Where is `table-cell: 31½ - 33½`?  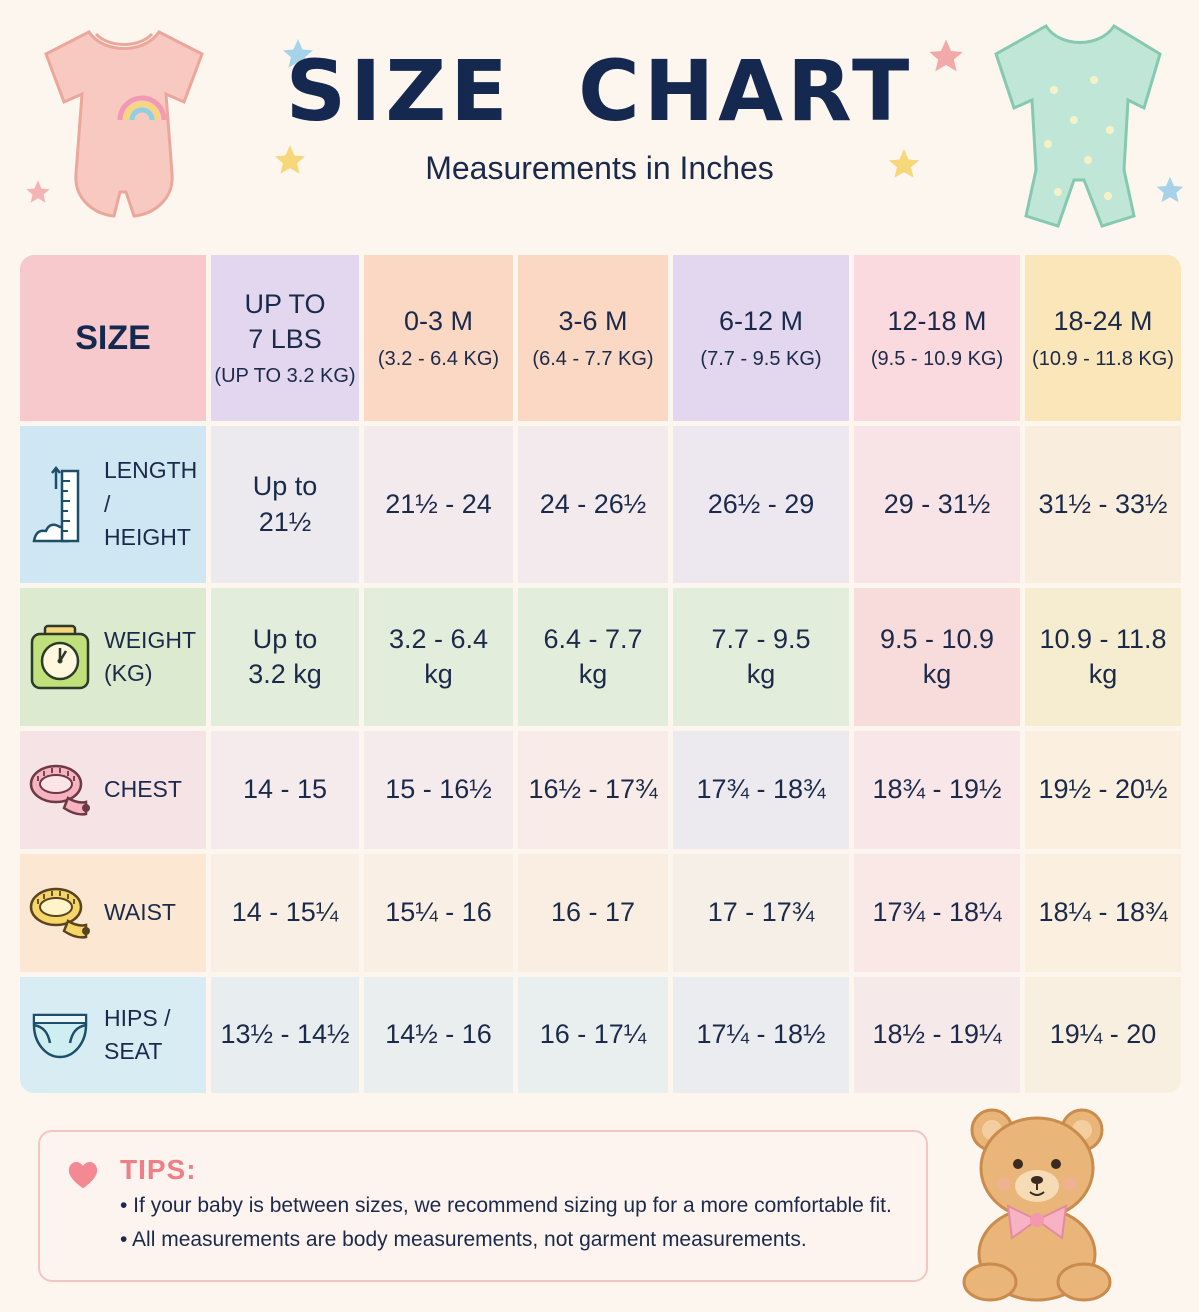
table-cell: 31½ - 33½ is located at coordinates (1103, 504).